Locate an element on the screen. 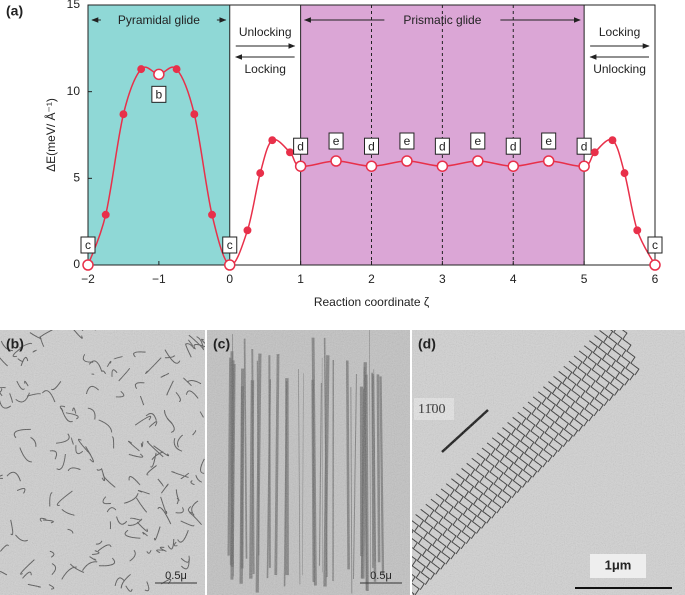  panel-label: (a) is located at coordinates (14, 11).